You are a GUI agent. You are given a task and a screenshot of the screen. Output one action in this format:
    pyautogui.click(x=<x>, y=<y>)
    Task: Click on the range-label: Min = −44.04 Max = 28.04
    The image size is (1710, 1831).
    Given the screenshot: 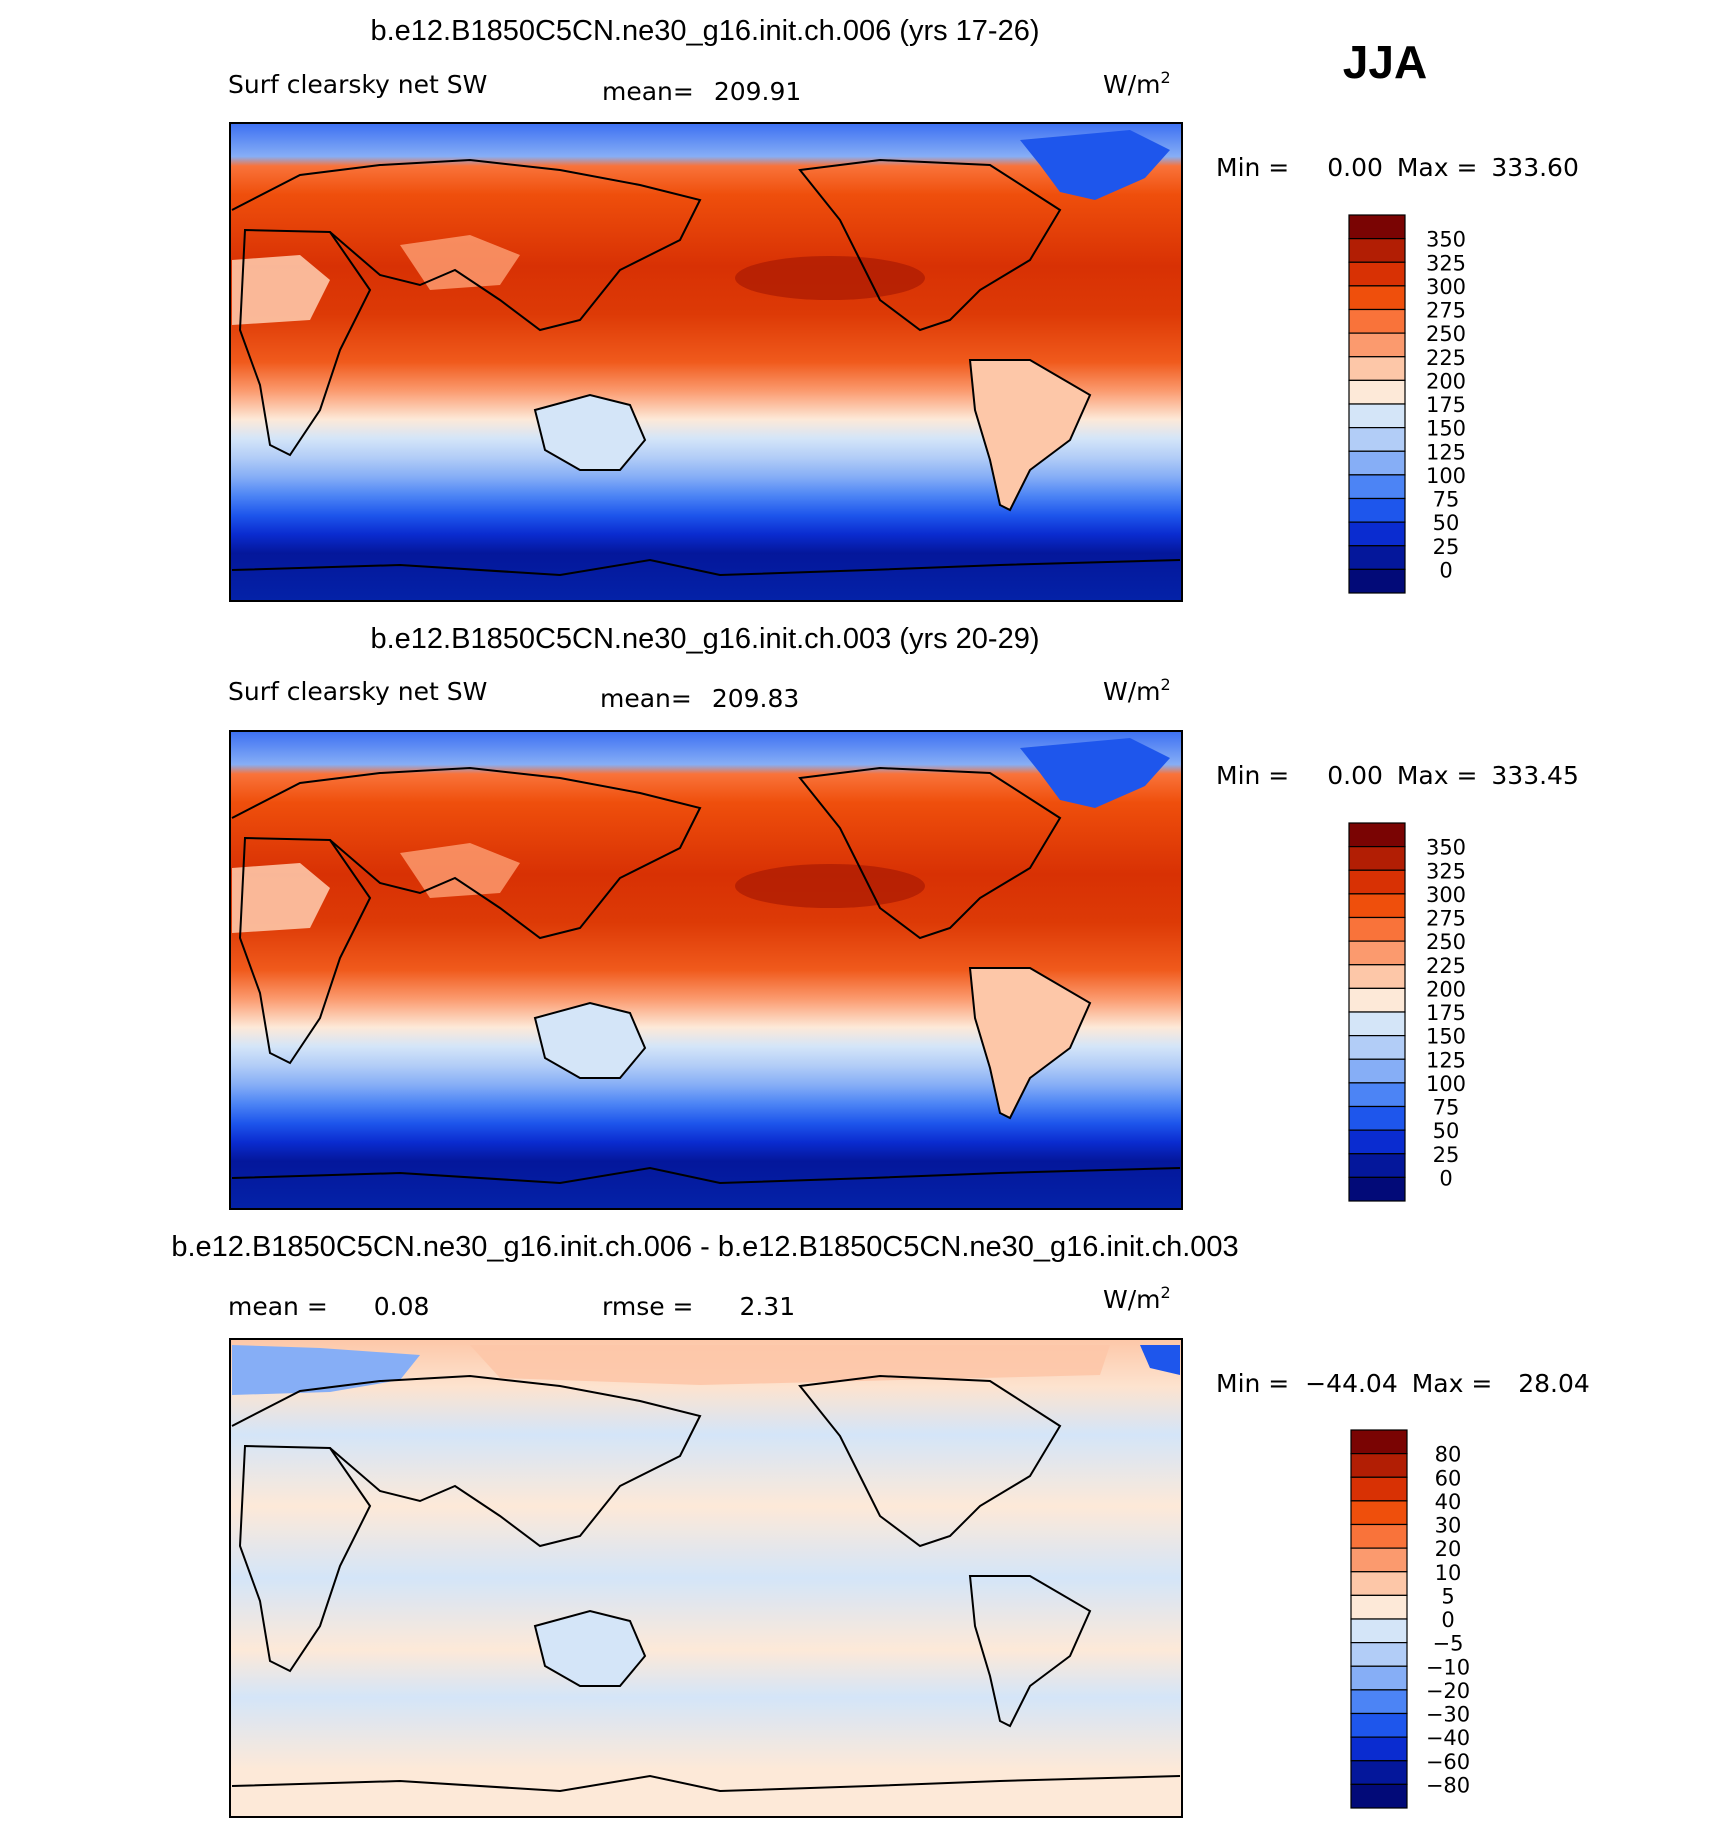 What is the action you would take?
    pyautogui.click(x=1403, y=1383)
    